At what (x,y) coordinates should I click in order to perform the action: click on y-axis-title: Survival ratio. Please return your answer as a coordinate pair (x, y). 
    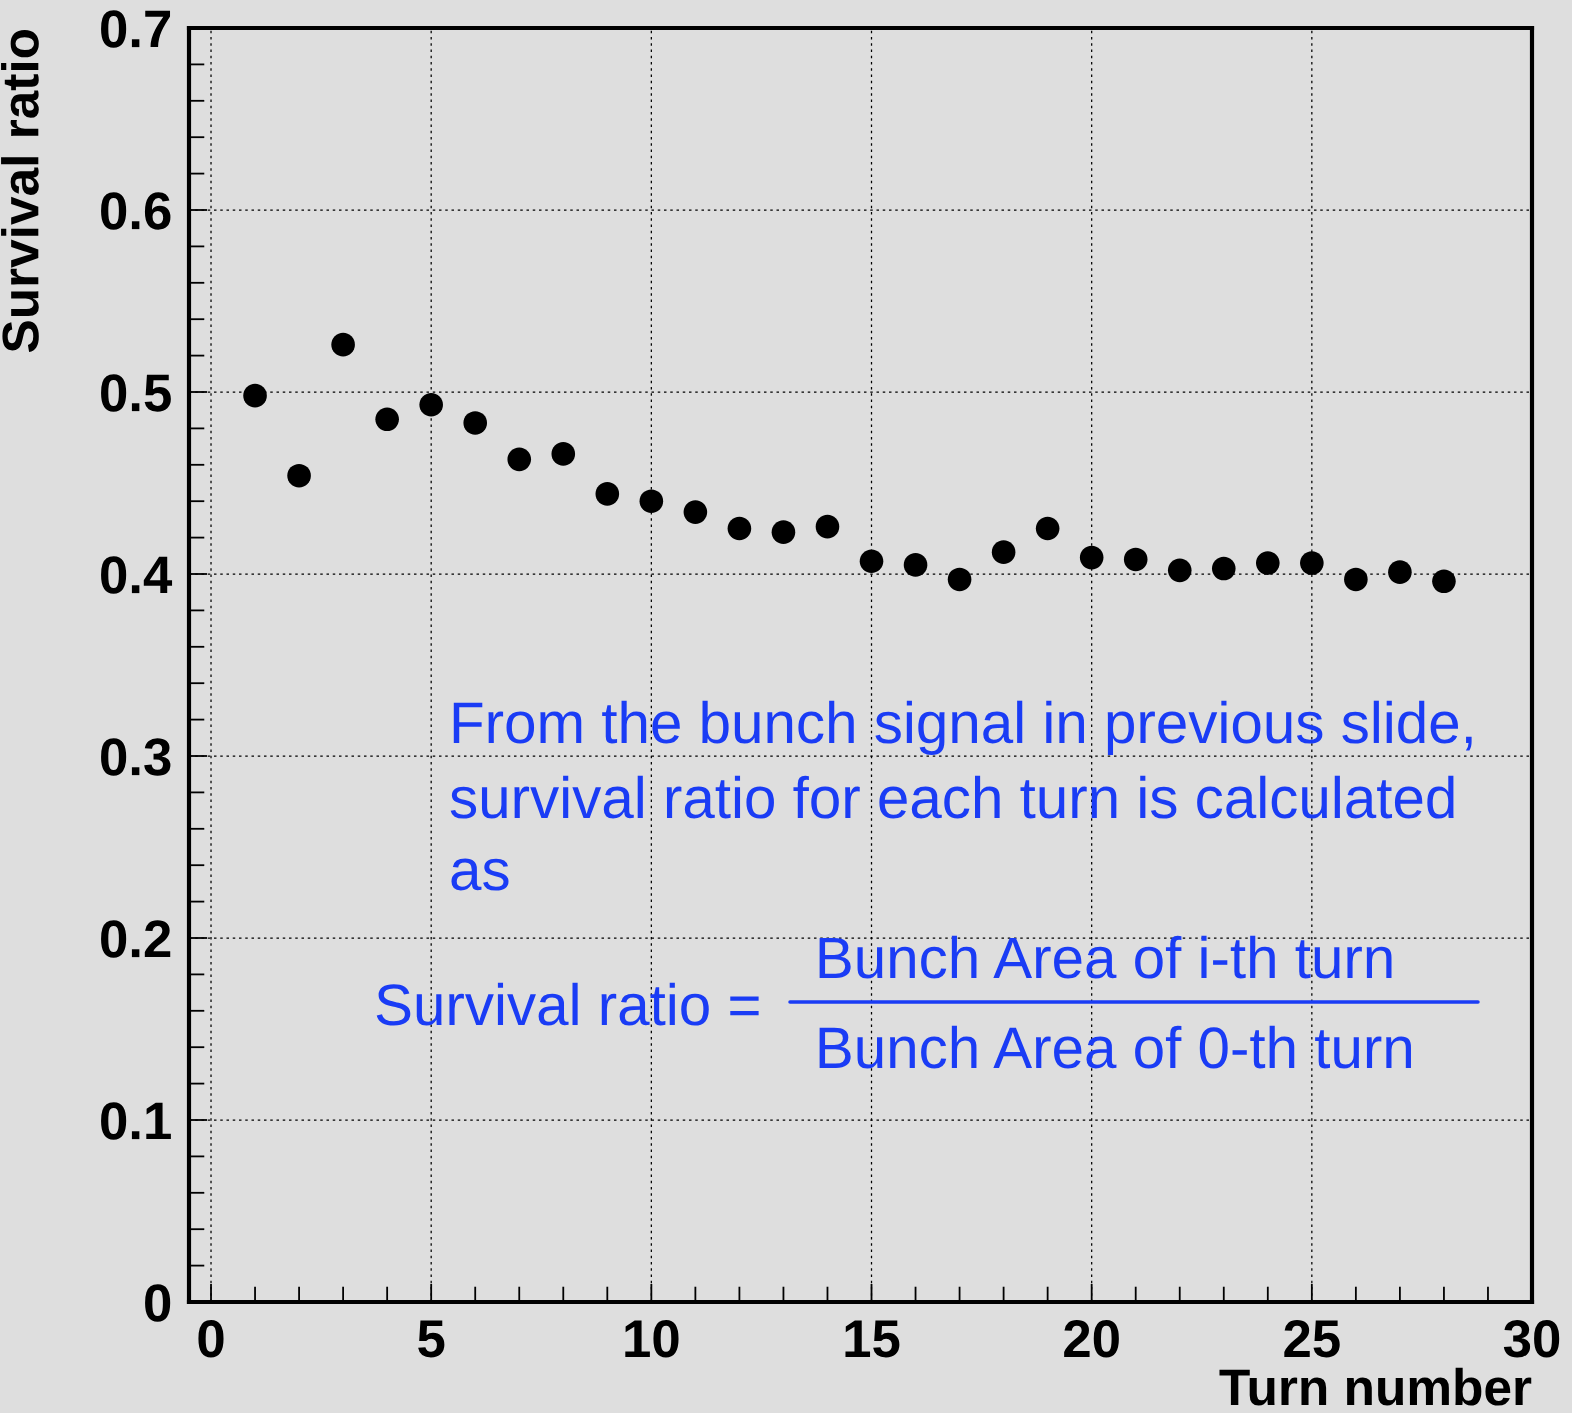
    Looking at the image, I should click on (20, 191).